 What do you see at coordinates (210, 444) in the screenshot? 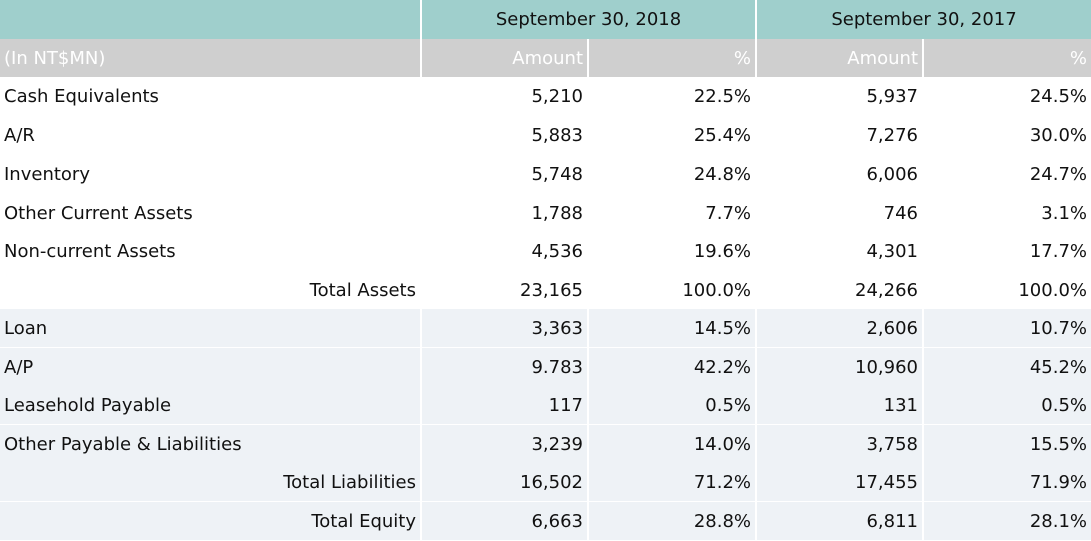
I see `row-label: Other Payable & Liabilities` at bounding box center [210, 444].